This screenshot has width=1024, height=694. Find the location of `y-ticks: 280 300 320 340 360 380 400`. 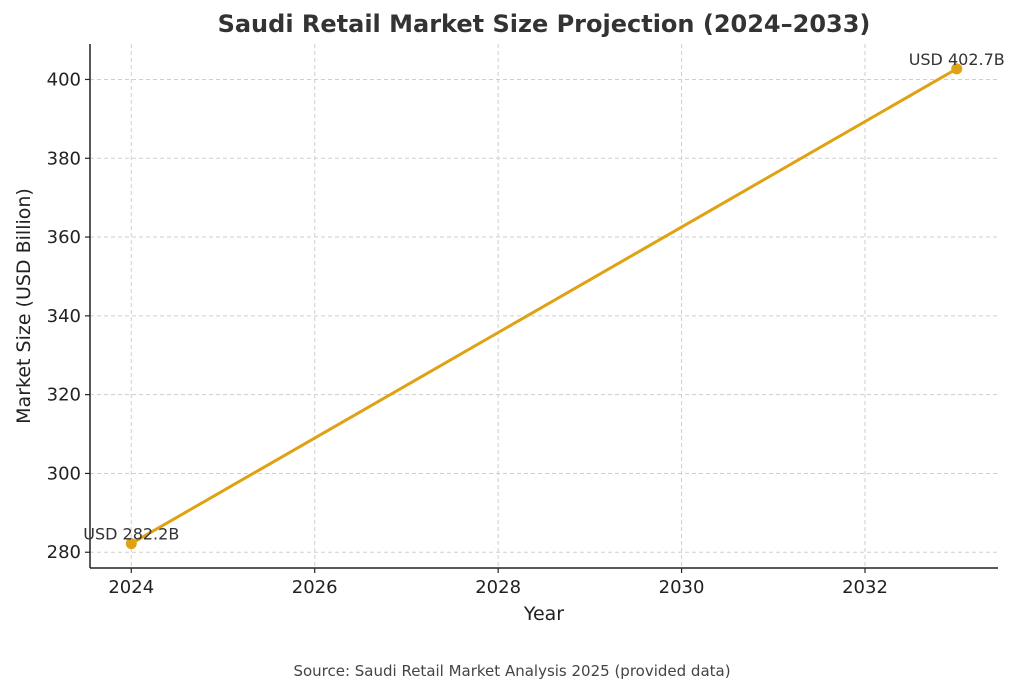

y-ticks: 280 300 320 340 360 380 400 is located at coordinates (68, 316).